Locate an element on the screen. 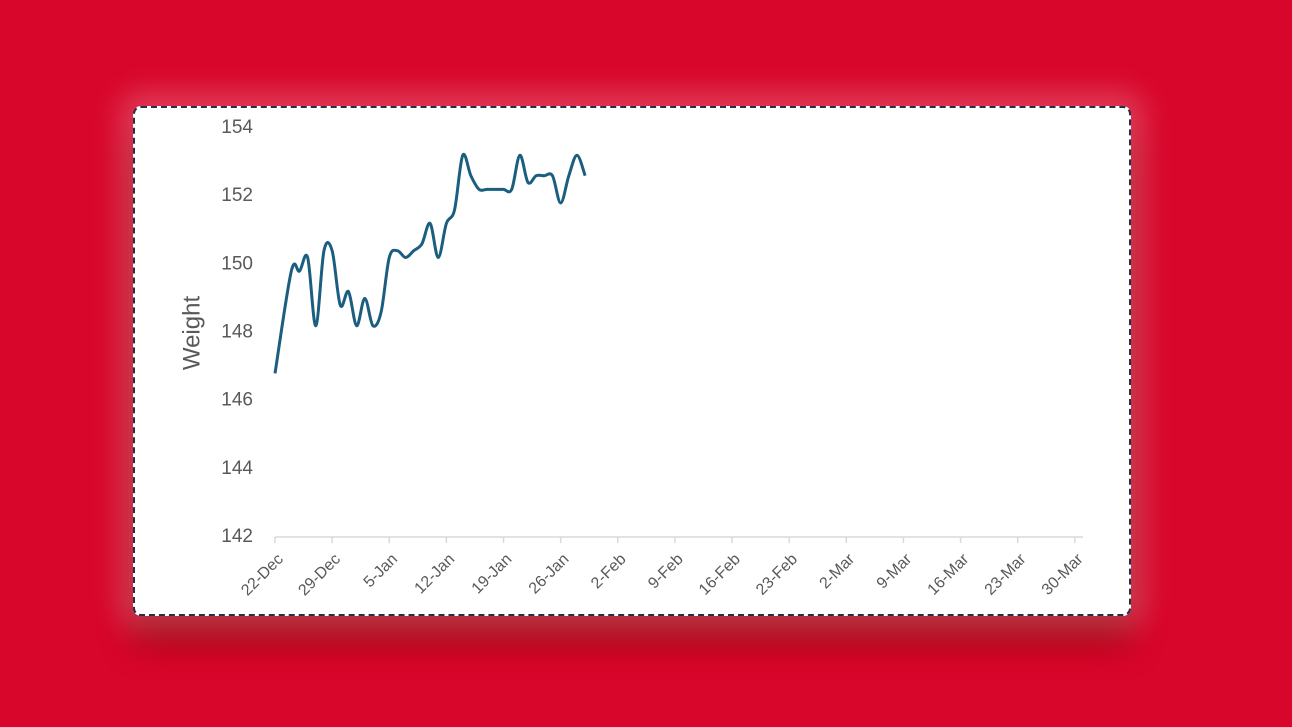  x-tick-label: 22-Dec is located at coordinates (262, 575).